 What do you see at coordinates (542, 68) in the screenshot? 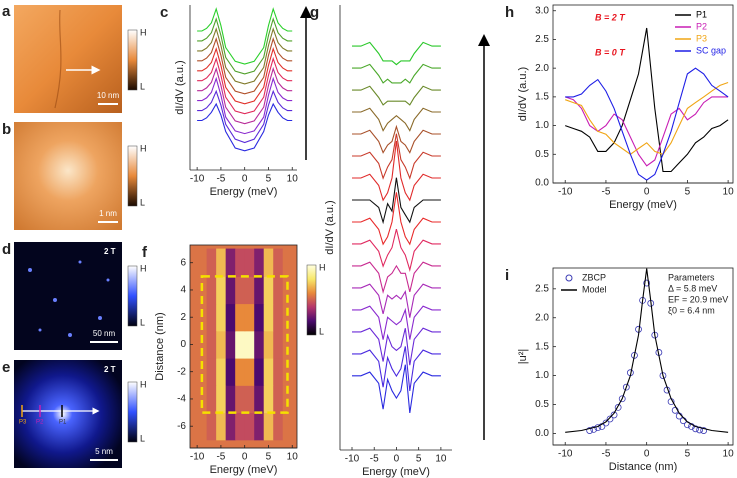
I see `y-tick-label: 2.0` at bounding box center [542, 68].